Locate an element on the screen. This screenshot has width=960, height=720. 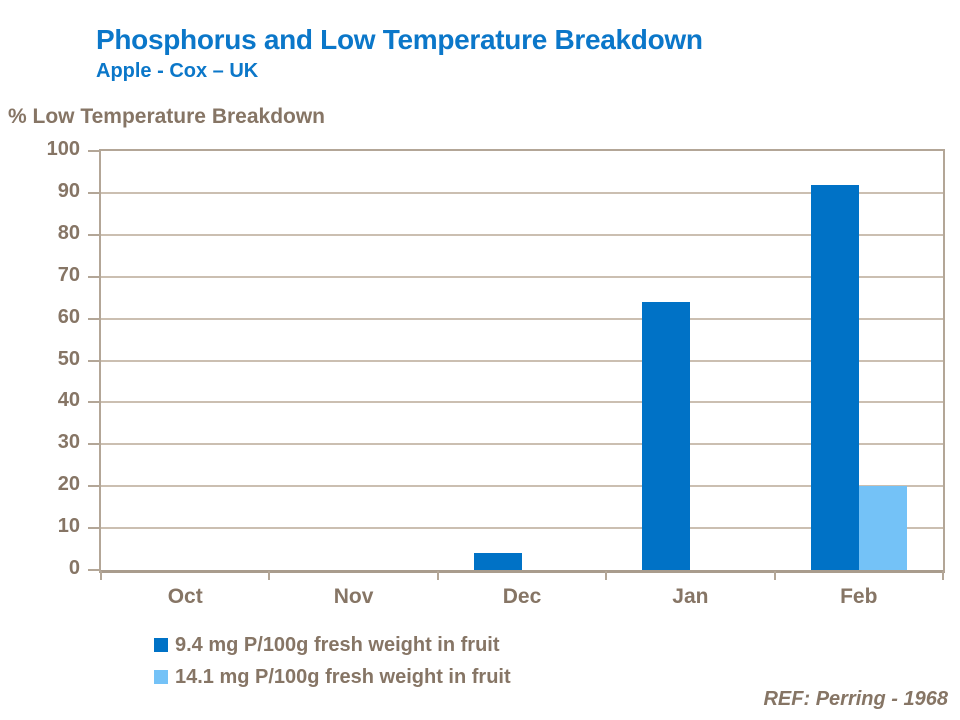
y-tick-label-90: 90 is located at coordinates (68, 190).